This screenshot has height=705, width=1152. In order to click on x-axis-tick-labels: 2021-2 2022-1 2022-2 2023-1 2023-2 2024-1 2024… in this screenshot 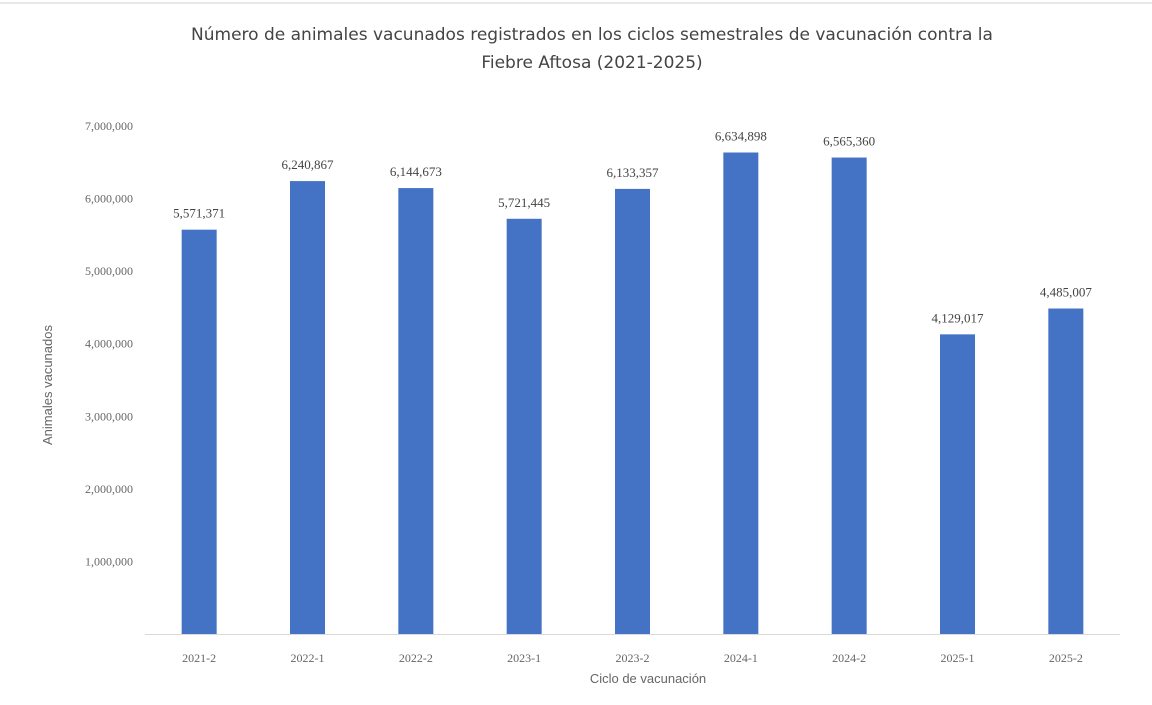, I will do `click(632, 658)`.